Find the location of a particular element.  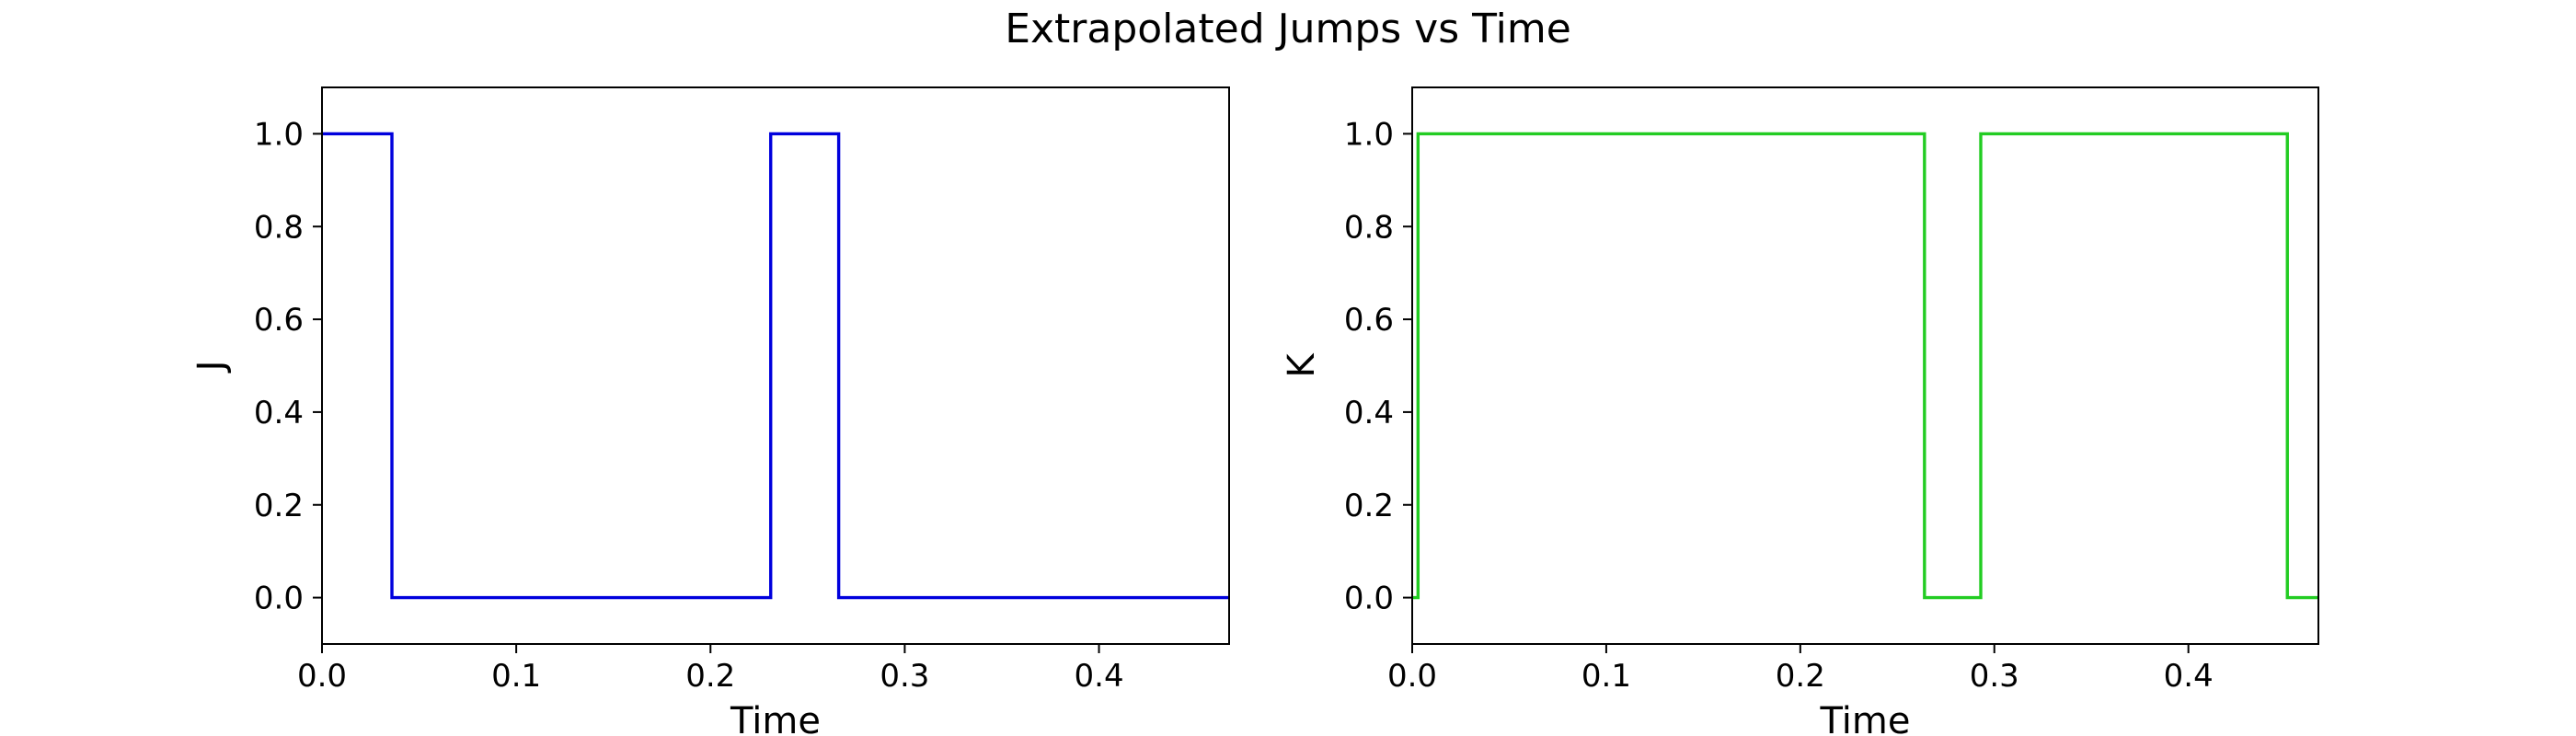

figure-title: Extrapolated Jumps vs Time is located at coordinates (1288, 29).